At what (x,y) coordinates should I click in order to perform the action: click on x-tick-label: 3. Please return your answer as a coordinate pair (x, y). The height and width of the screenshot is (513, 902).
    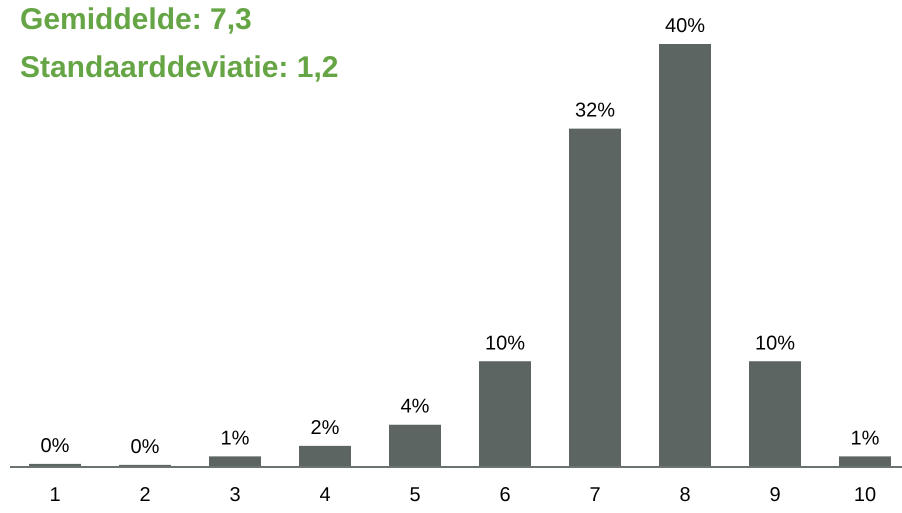
    Looking at the image, I should click on (235, 495).